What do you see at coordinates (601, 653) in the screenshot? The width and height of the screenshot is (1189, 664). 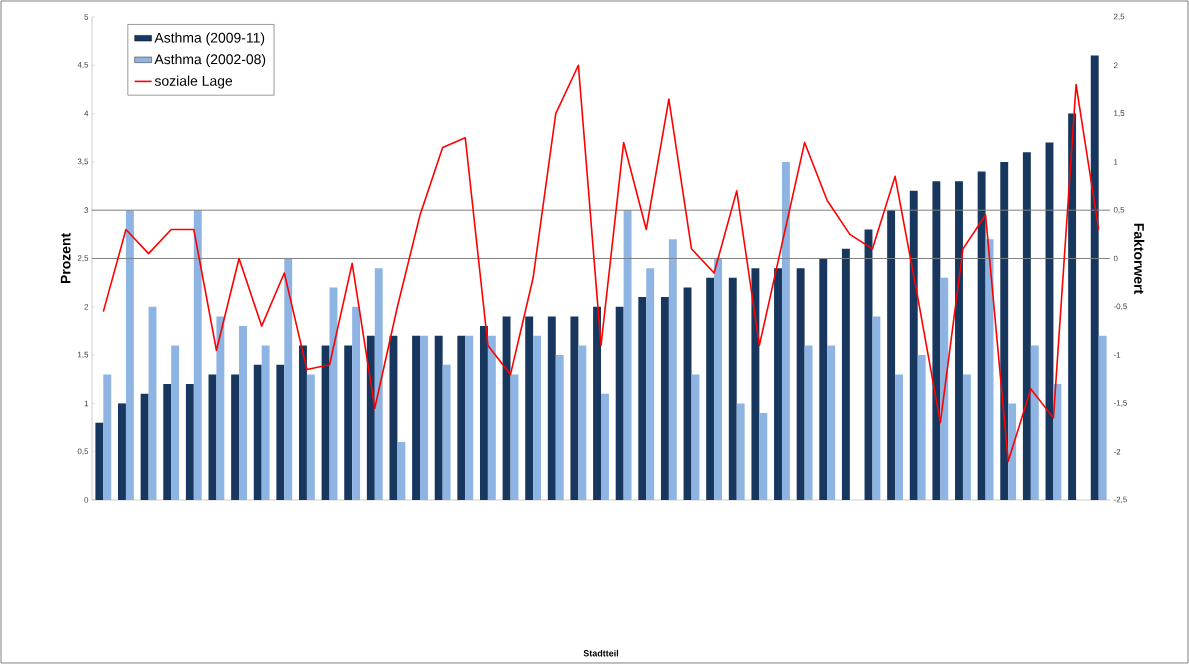 I see `text: Stadtteil` at bounding box center [601, 653].